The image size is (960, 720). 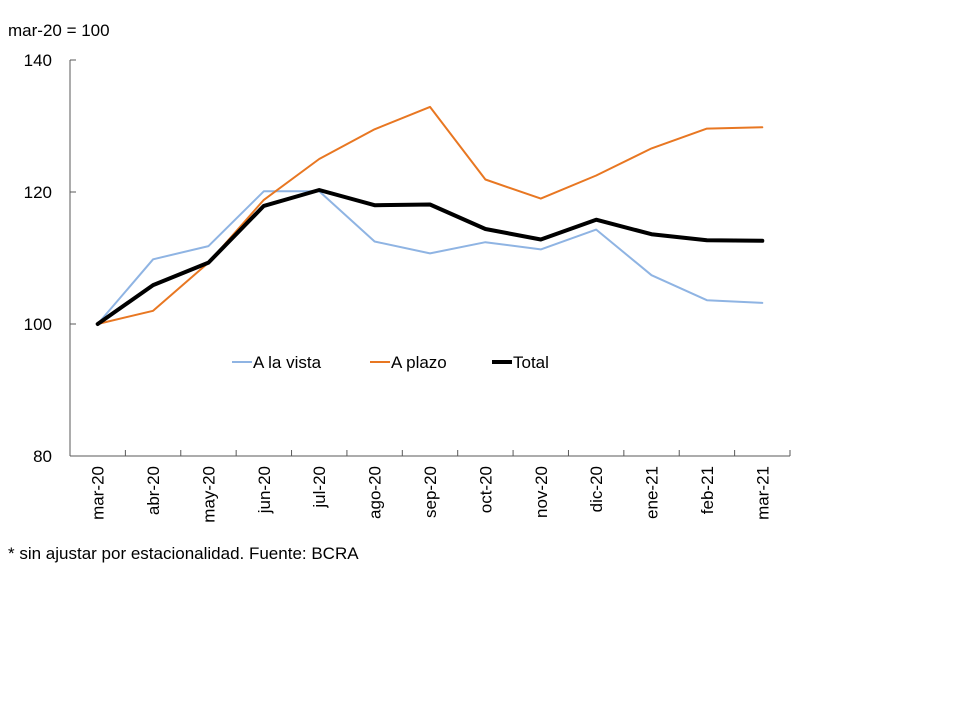 What do you see at coordinates (98, 493) in the screenshot?
I see `x-tick-label: mar-20` at bounding box center [98, 493].